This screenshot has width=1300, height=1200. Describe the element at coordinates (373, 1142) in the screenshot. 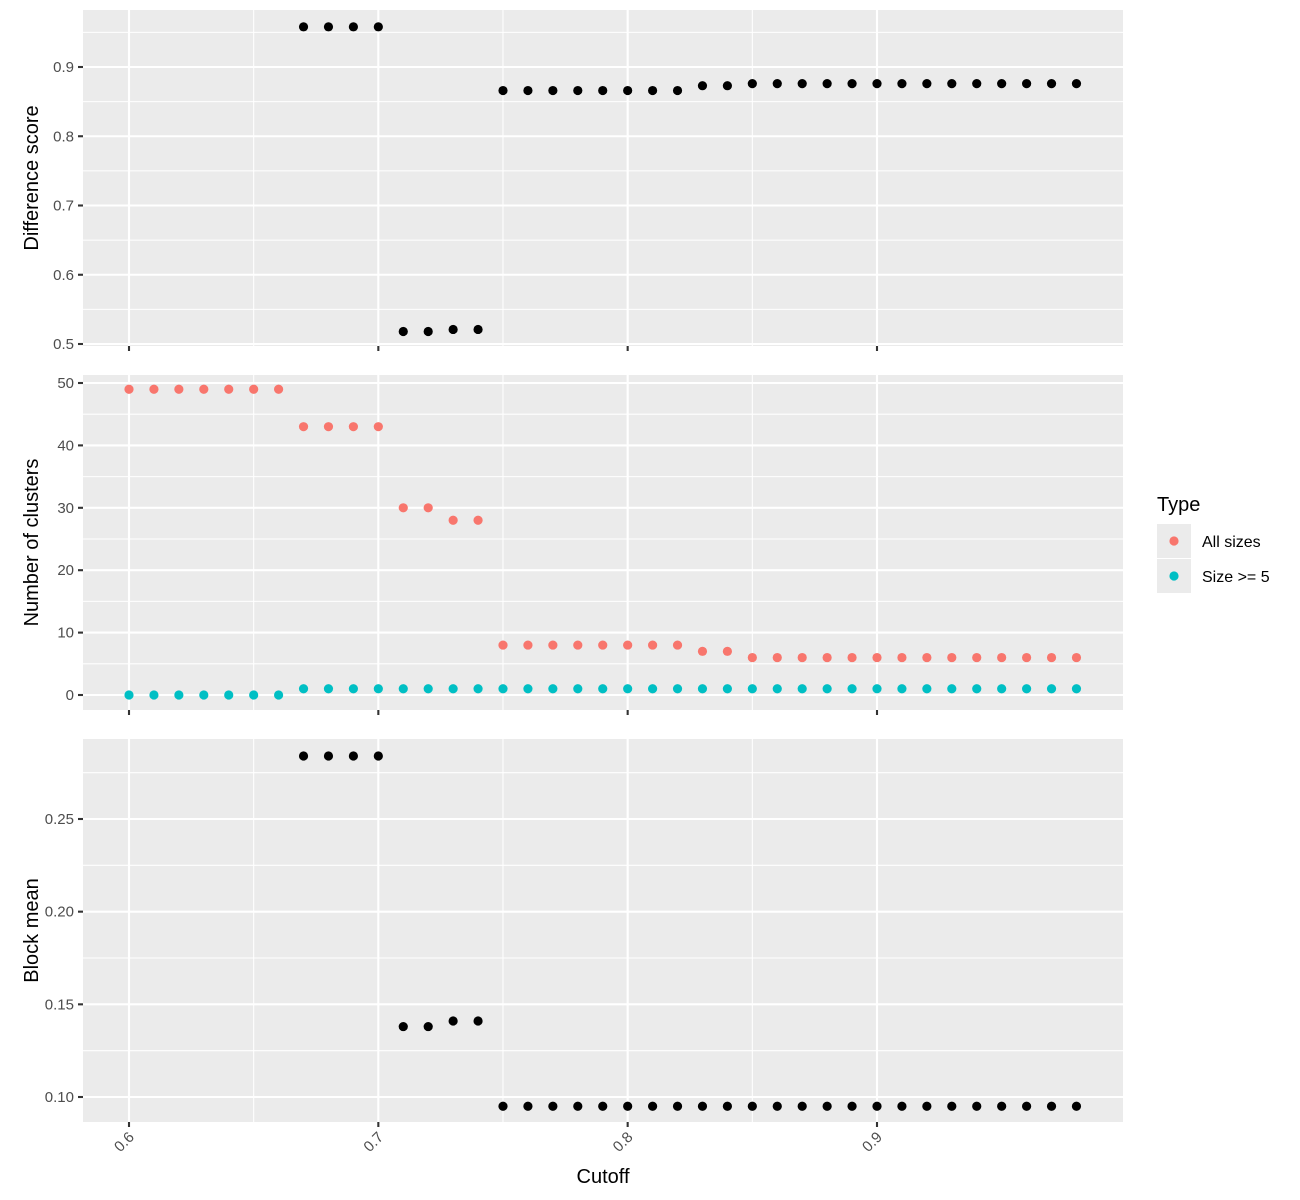

I see `x-tick-label: 0.7` at that location.